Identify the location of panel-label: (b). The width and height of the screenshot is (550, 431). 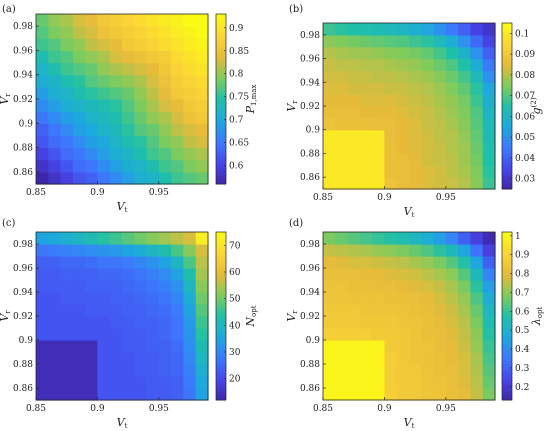
(296, 9).